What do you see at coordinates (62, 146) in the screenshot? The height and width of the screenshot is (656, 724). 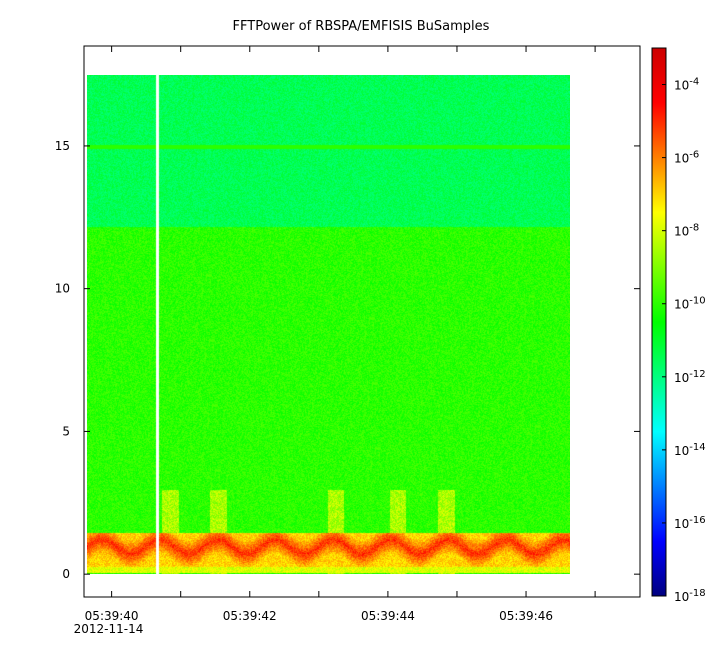 I see `y-tick-label: 15` at bounding box center [62, 146].